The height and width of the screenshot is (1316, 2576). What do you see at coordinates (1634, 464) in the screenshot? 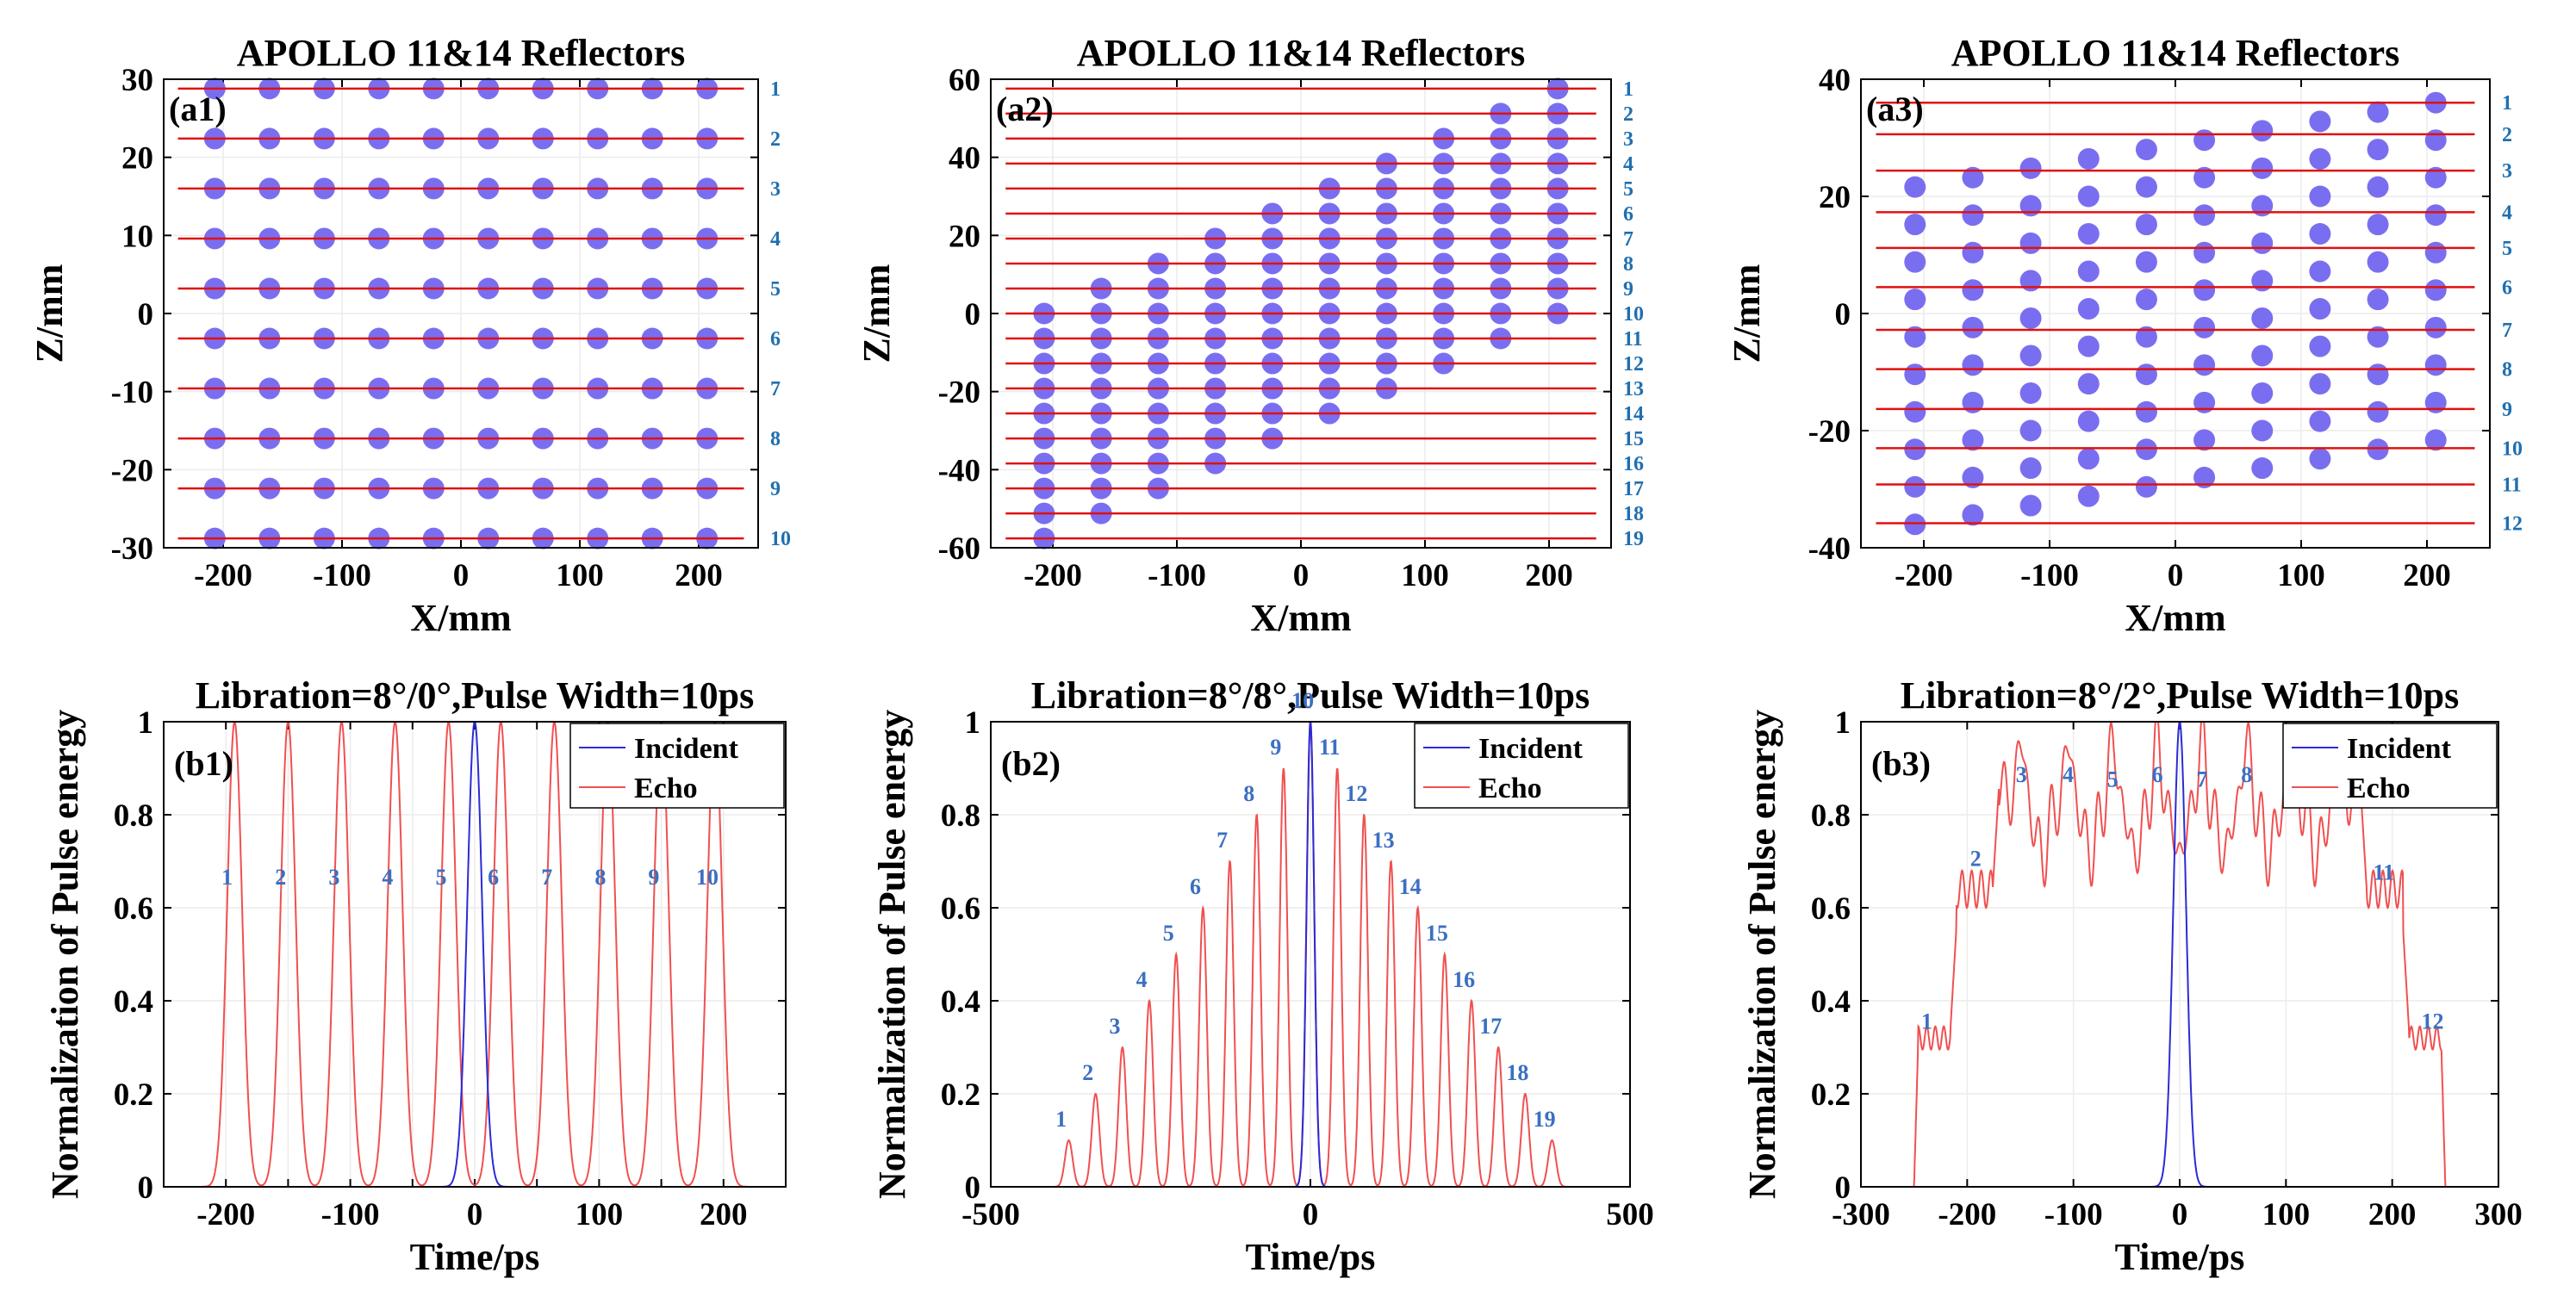
I see `row-line-label: 16` at bounding box center [1634, 464].